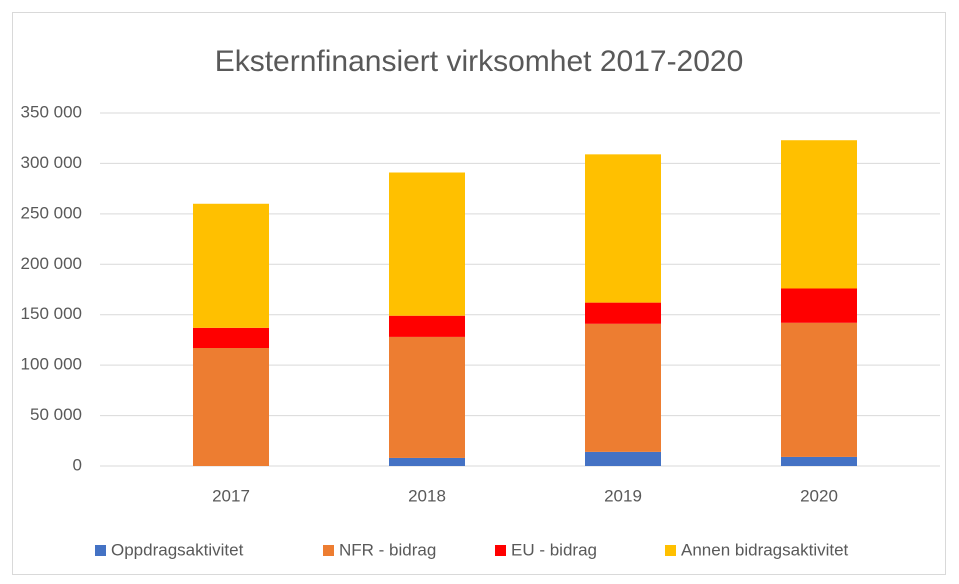 This screenshot has width=959, height=584. What do you see at coordinates (623, 495) in the screenshot?
I see `x-tick-label: 2019` at bounding box center [623, 495].